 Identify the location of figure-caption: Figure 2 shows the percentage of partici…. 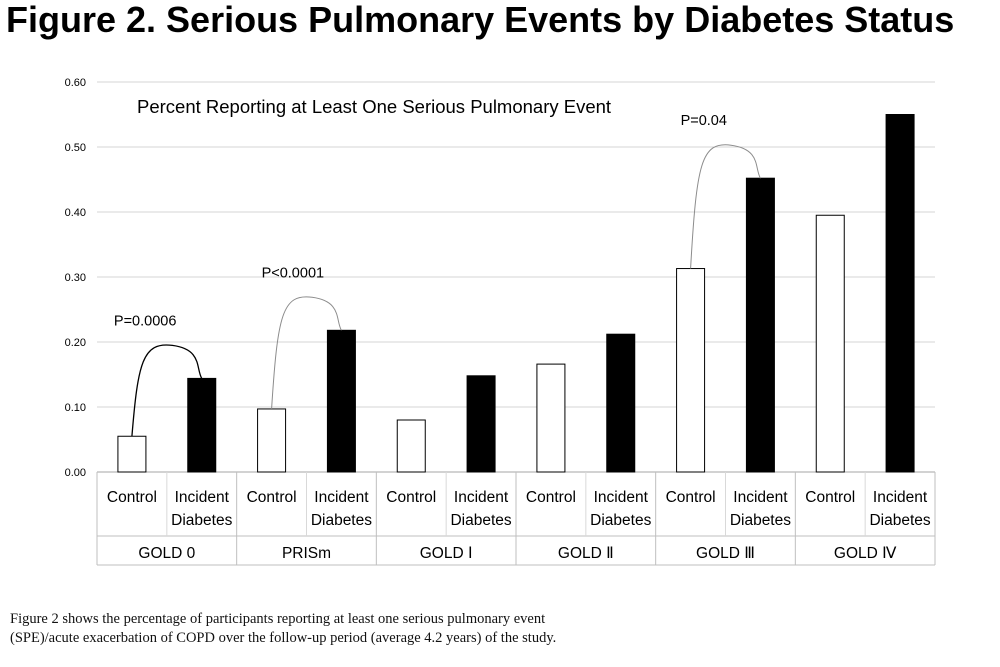
(500, 629).